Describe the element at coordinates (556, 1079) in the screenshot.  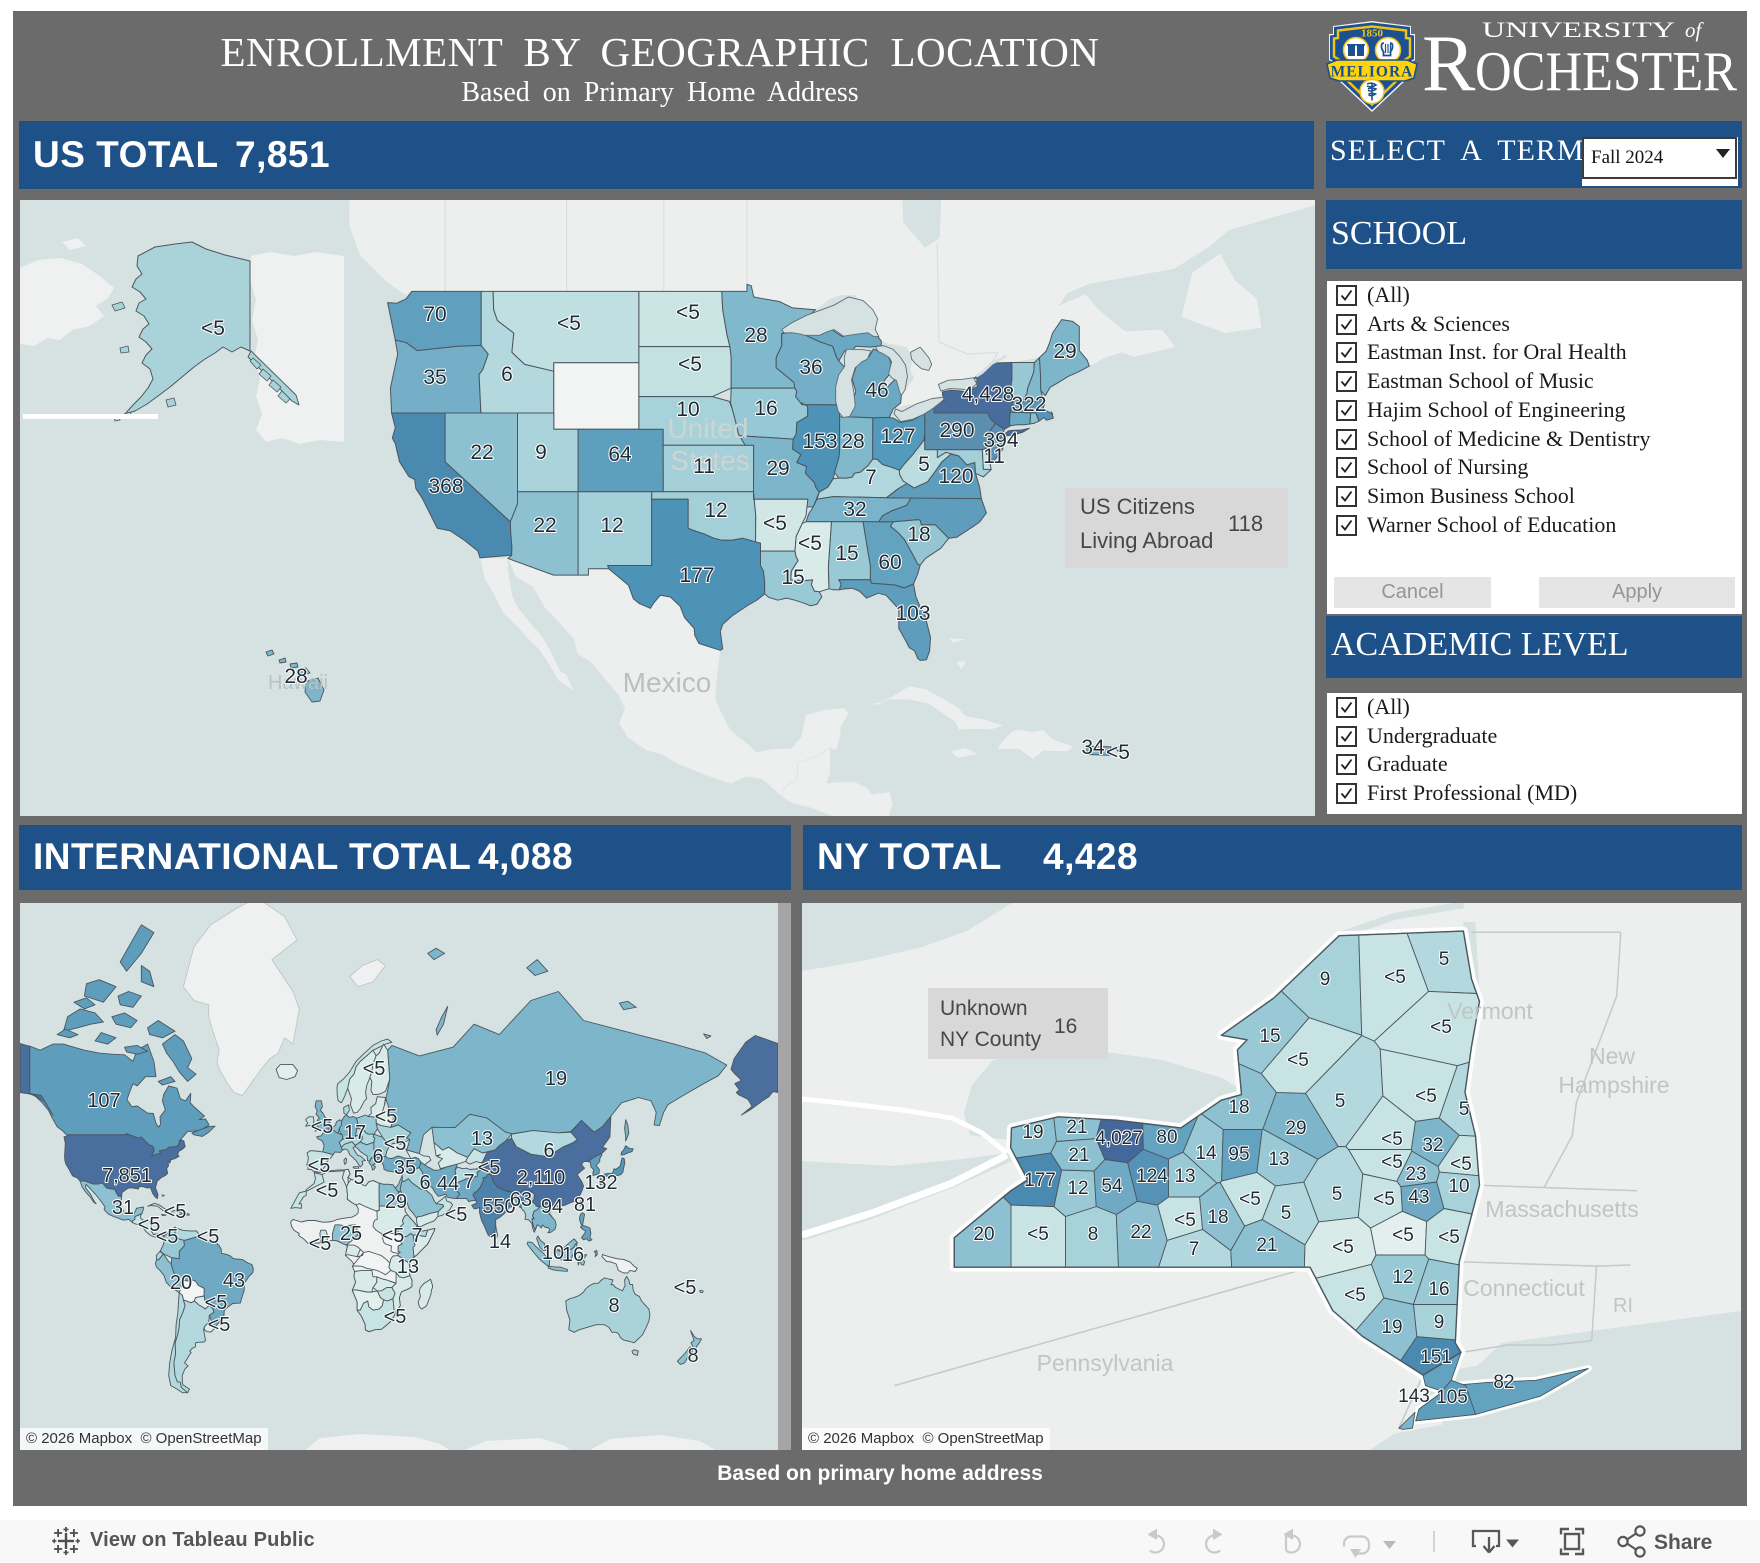
I see `svg-text: 19` at that location.